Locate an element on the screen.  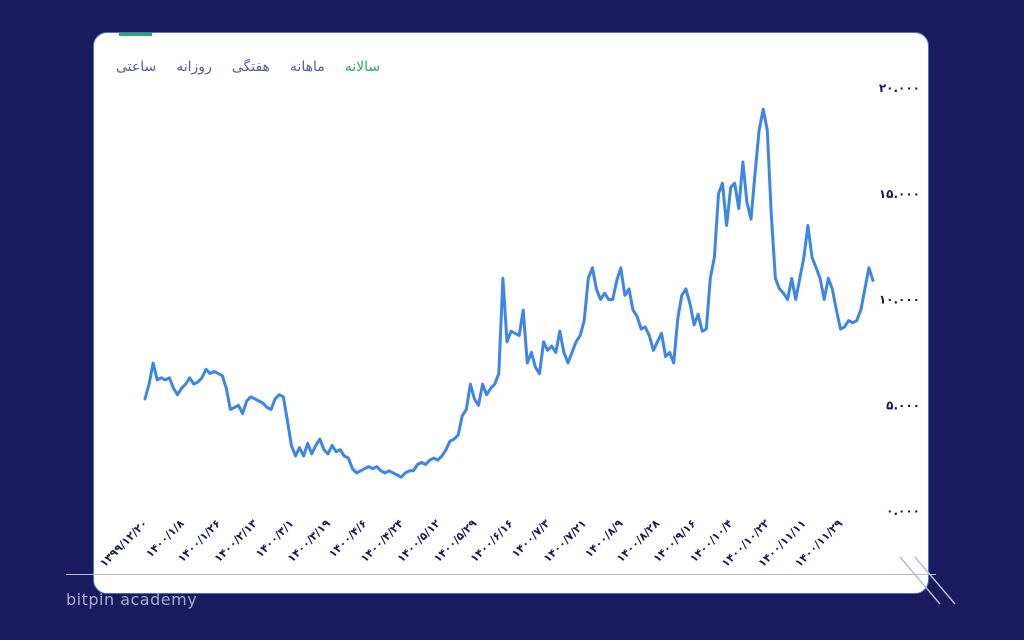
tab-yearly: سالانه is located at coordinates (362, 67).